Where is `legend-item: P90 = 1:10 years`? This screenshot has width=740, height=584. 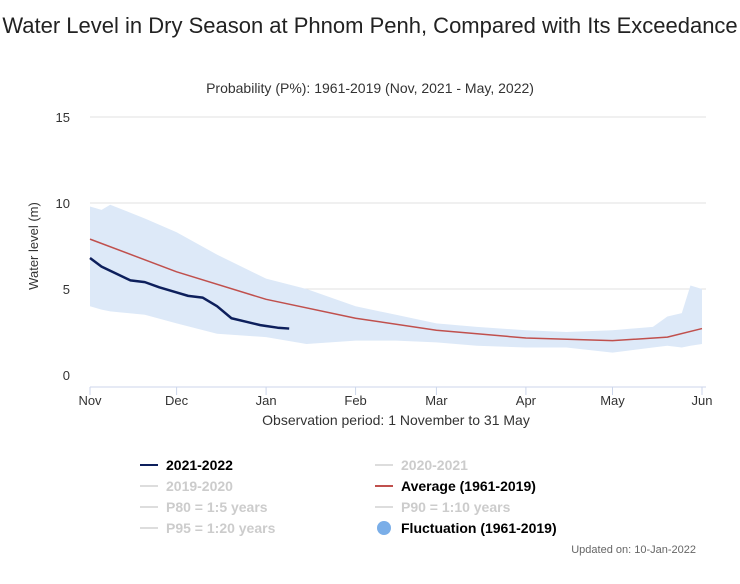 legend-item: P90 = 1:10 years is located at coordinates (487, 507).